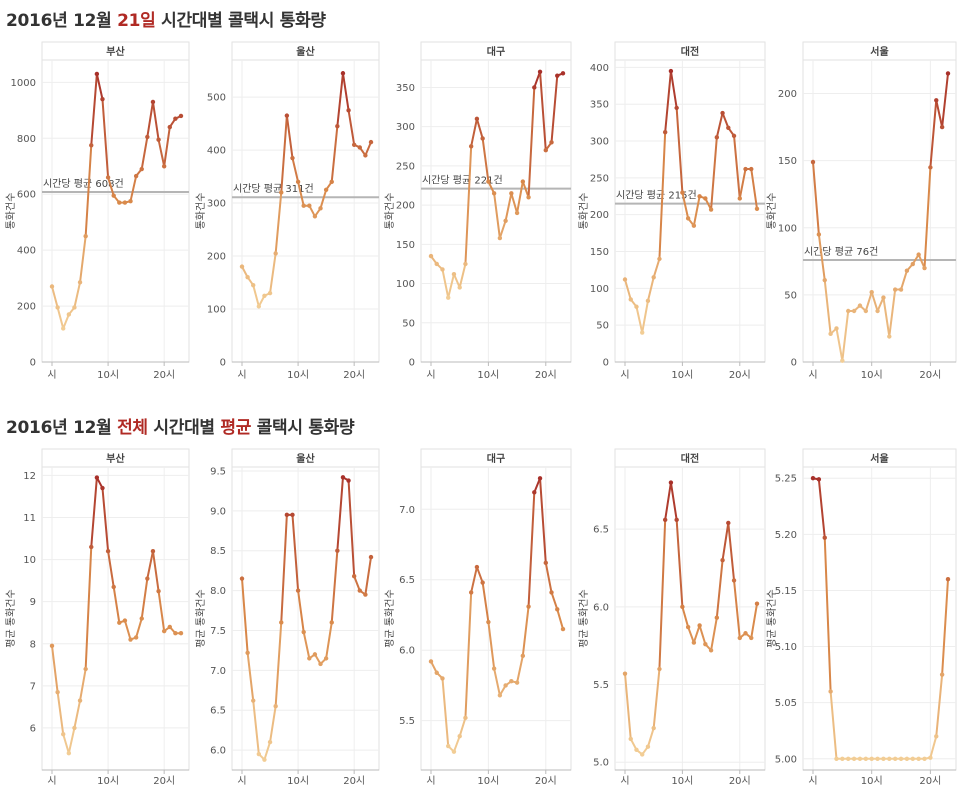  I want to click on y-tick-label: 5.10, so click(786, 647).